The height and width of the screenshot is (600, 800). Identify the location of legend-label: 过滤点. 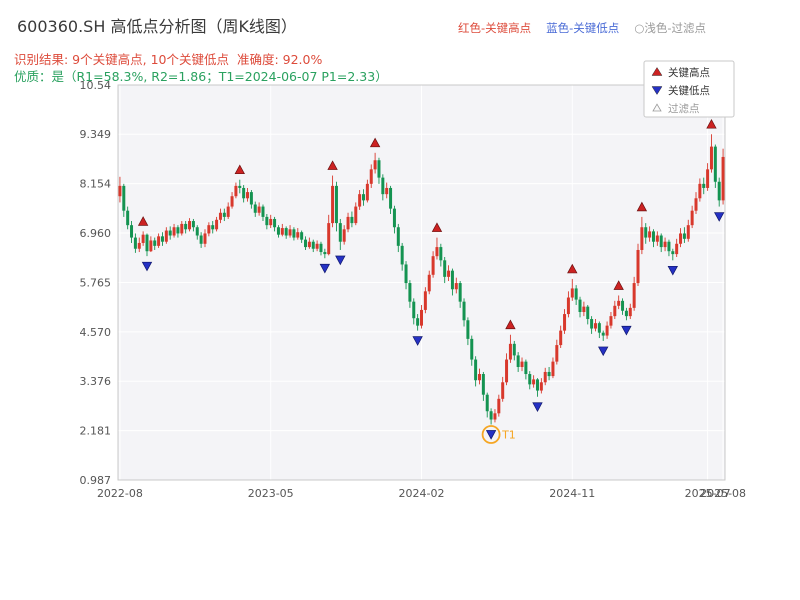
(684, 108).